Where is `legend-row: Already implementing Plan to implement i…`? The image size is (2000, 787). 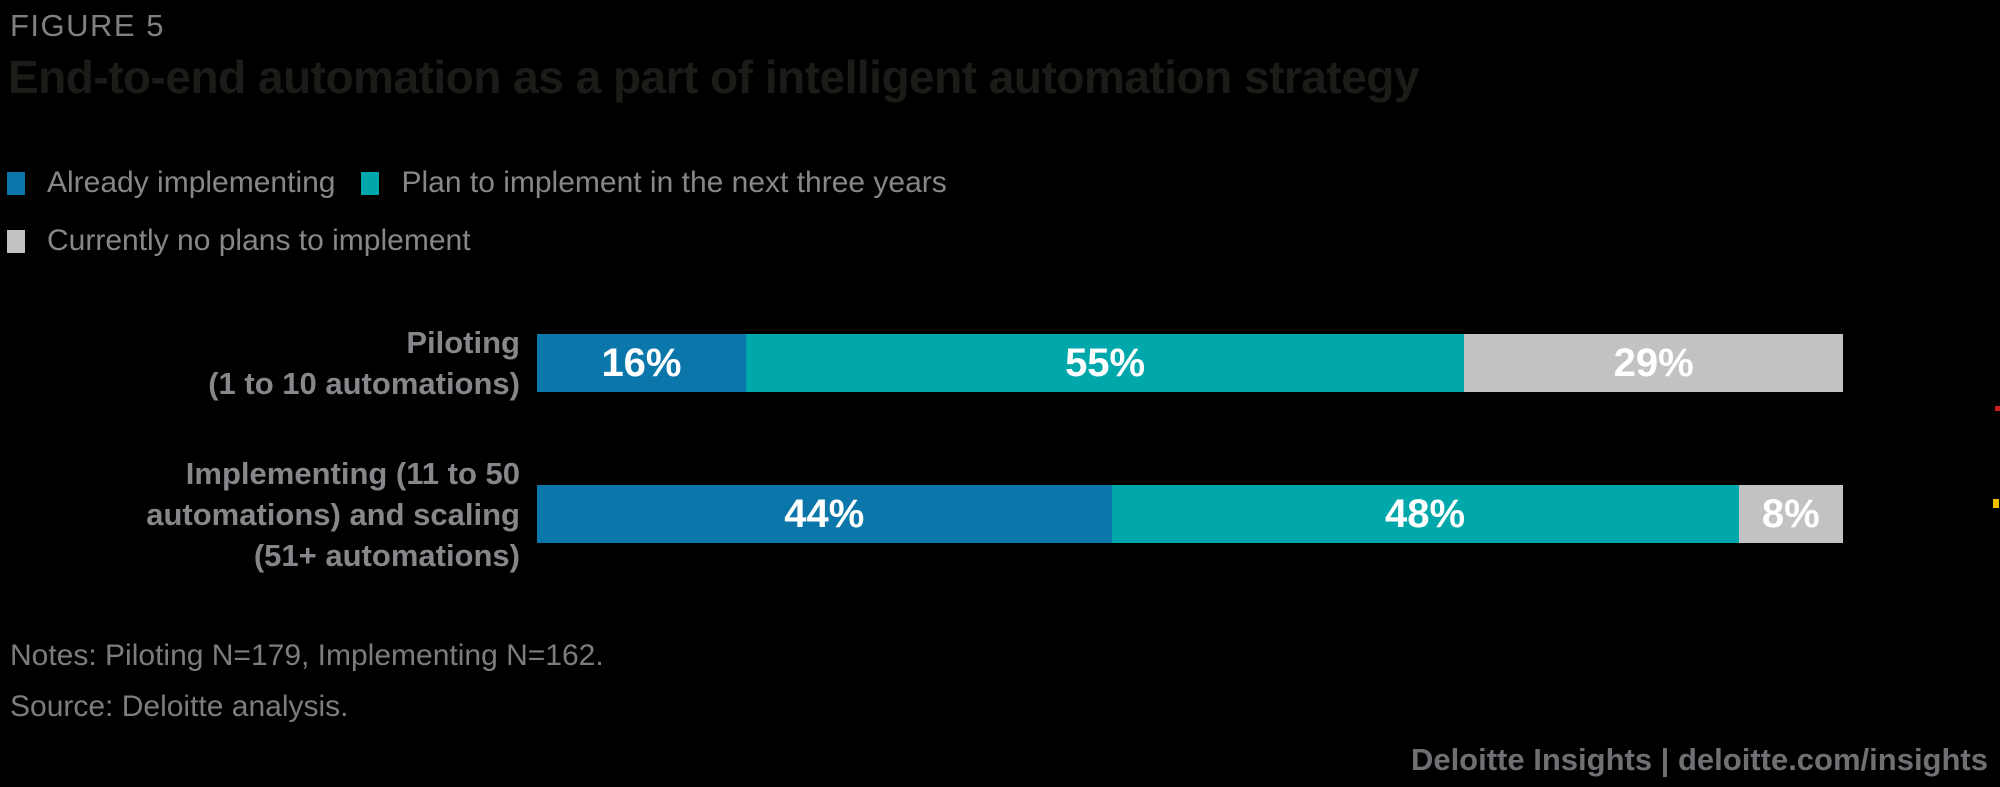 legend-row: Already implementing Plan to implement i… is located at coordinates (477, 183).